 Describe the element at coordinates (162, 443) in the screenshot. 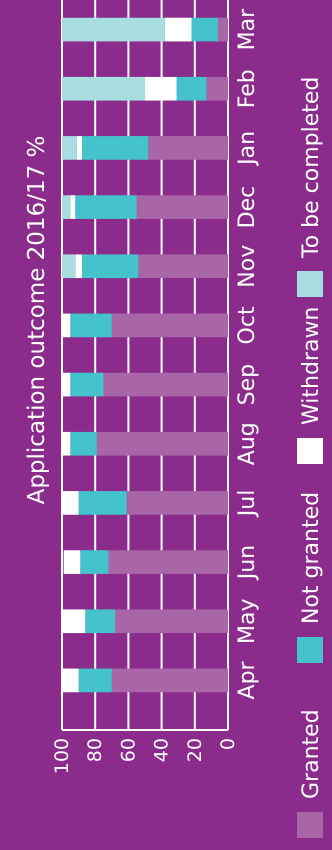

I see `bar-aug-granted` at that location.